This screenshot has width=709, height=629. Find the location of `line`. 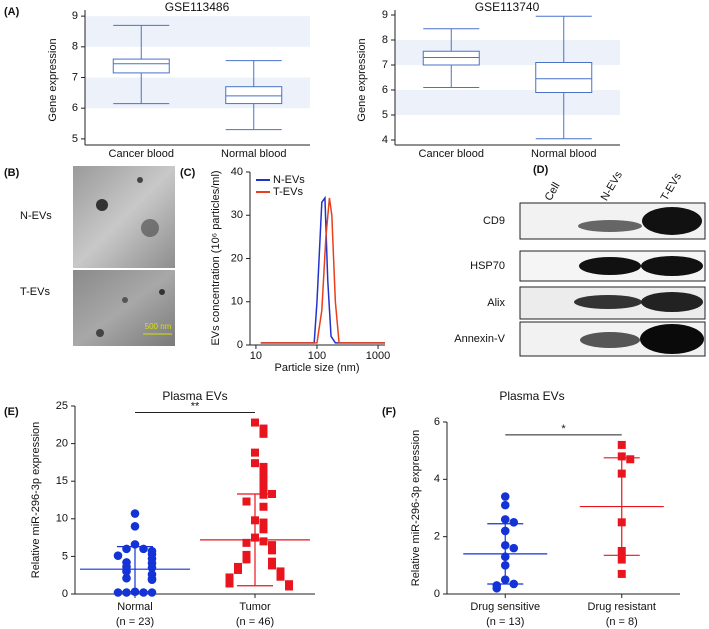

line is located at coordinates (322, 269).